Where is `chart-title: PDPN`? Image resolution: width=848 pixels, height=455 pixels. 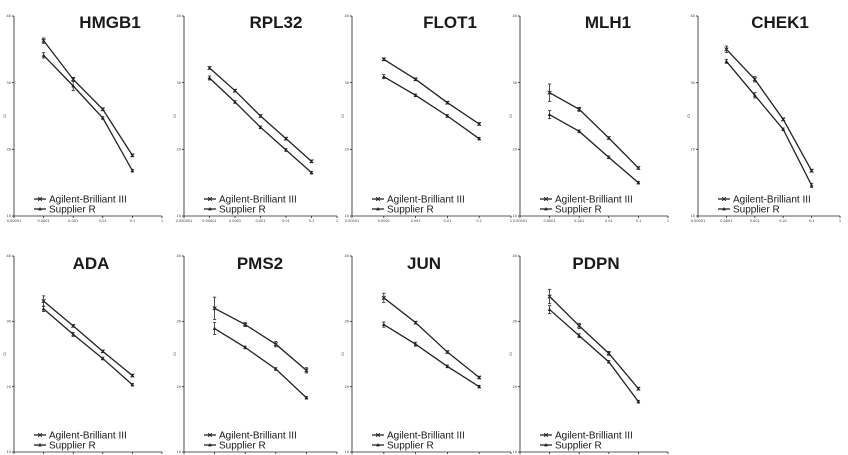 chart-title: PDPN is located at coordinates (595, 263).